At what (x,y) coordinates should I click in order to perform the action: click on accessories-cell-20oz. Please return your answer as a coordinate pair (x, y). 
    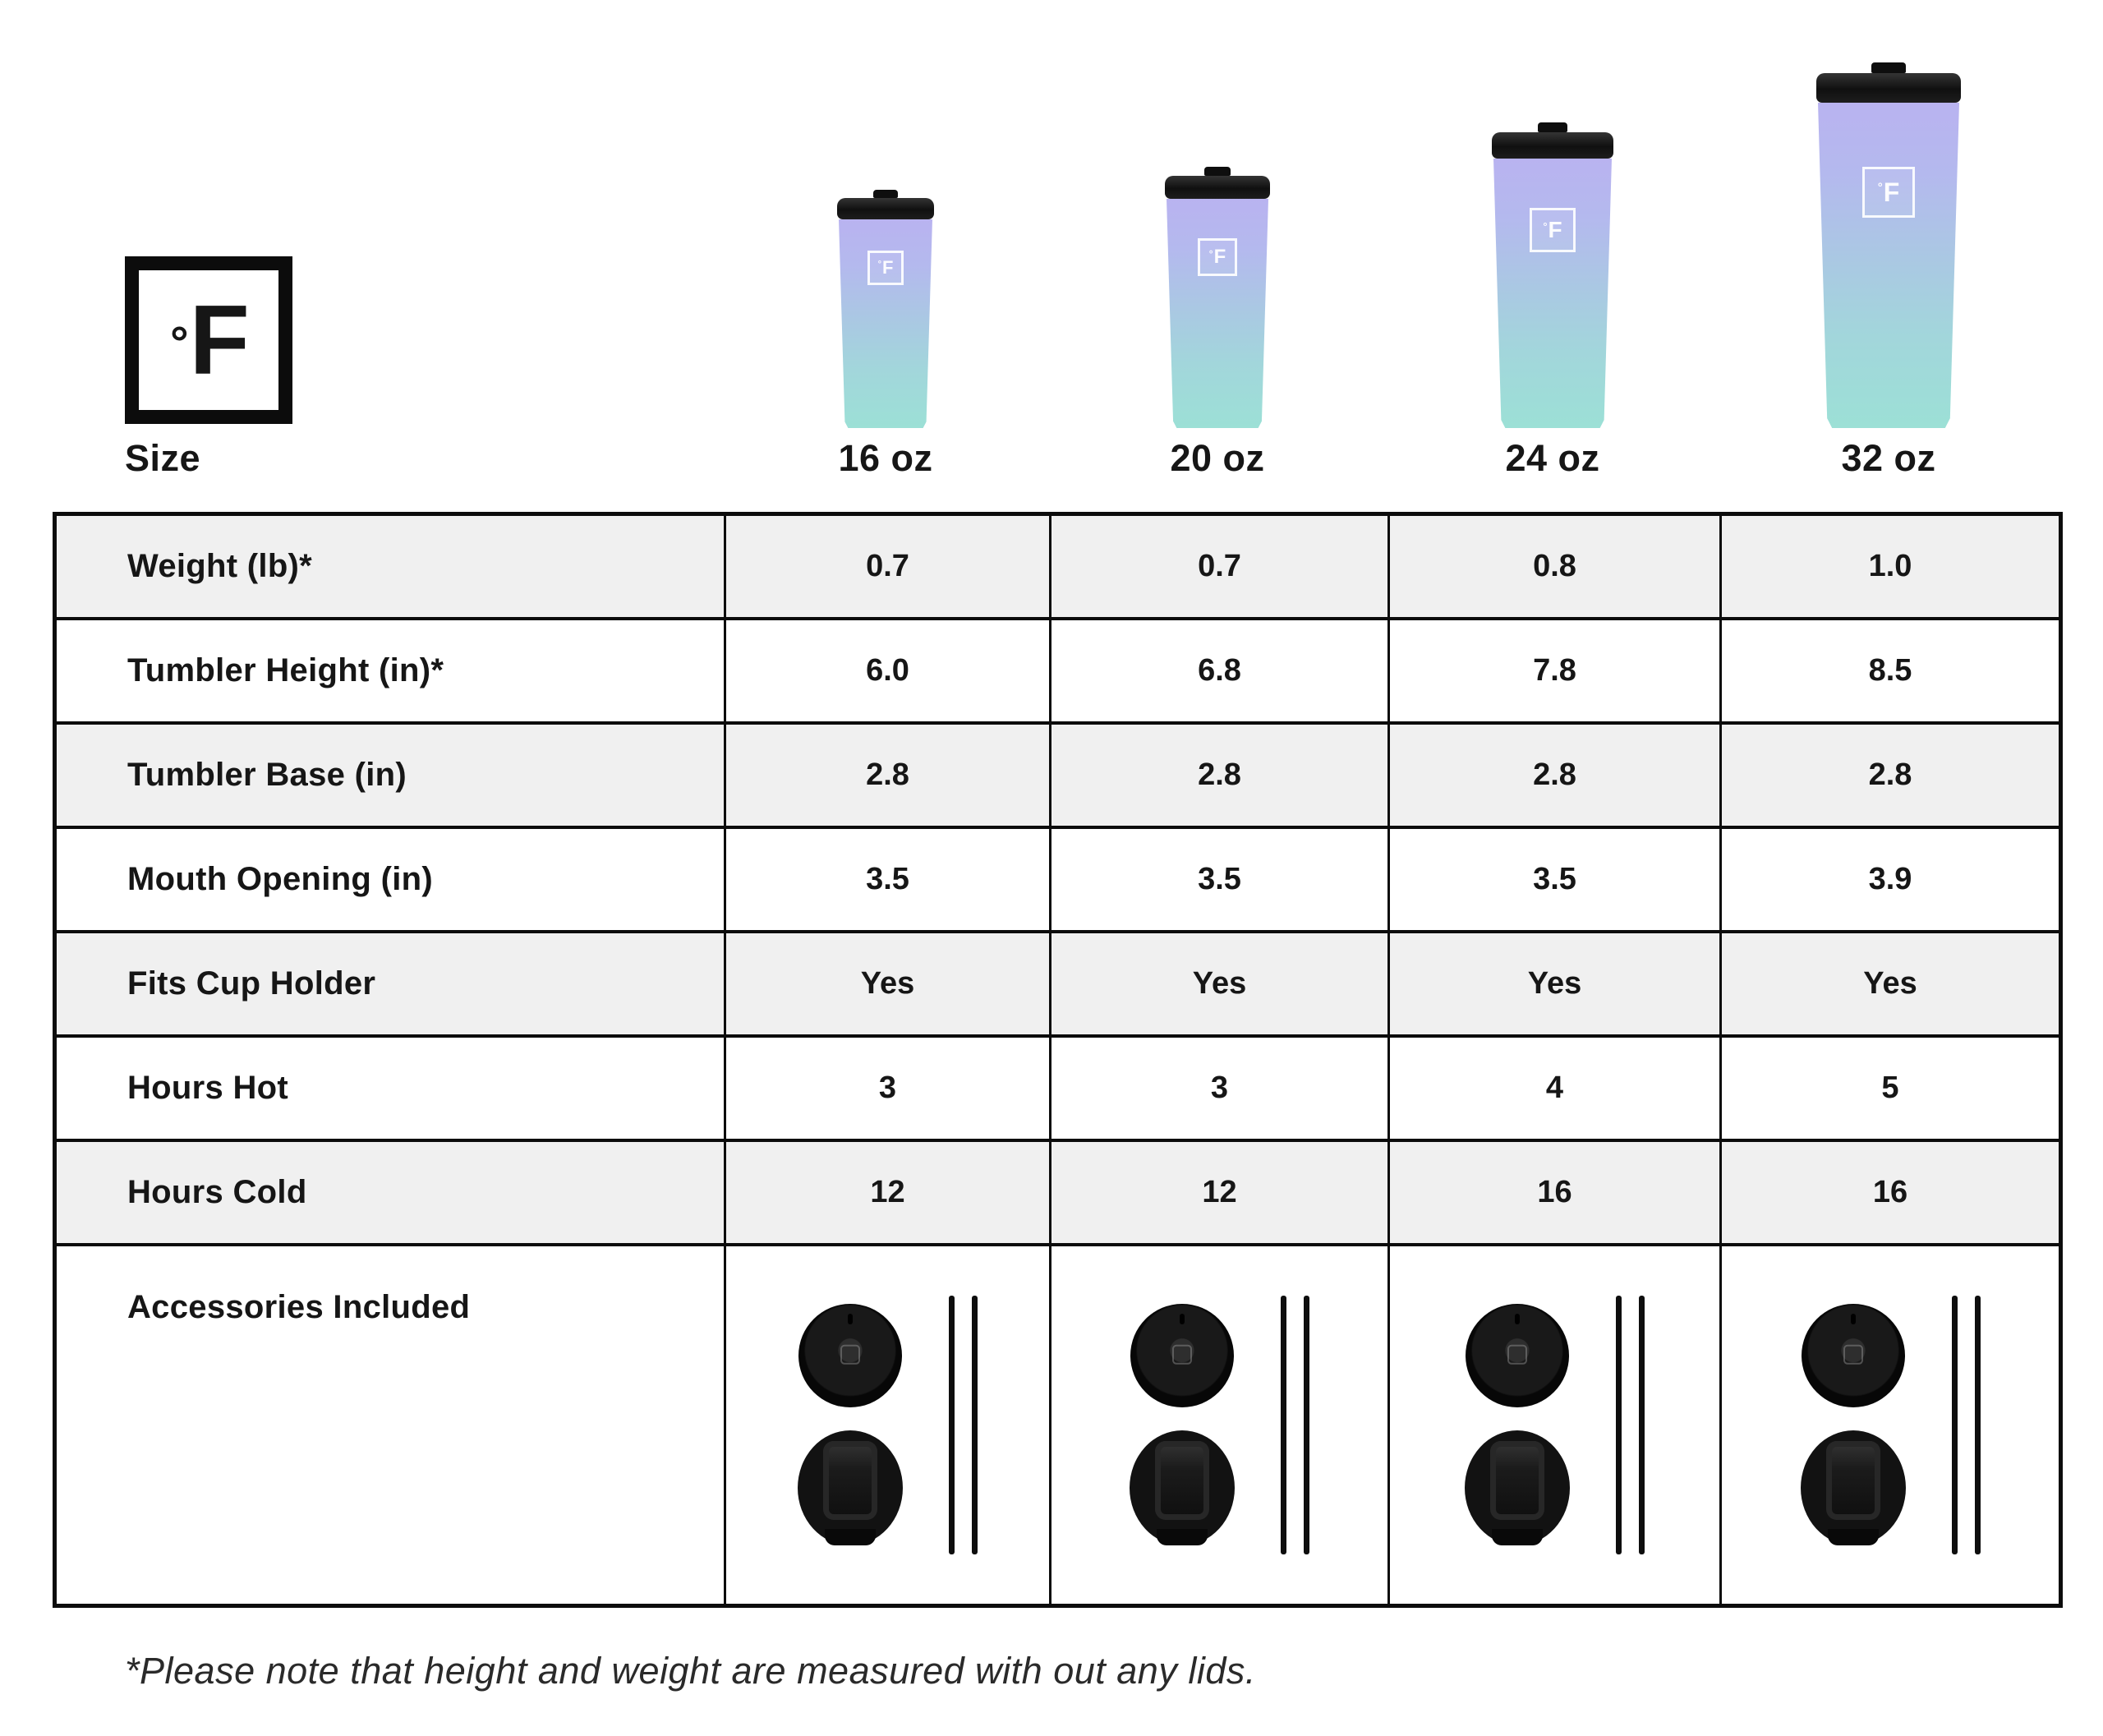
    Looking at the image, I should click on (1219, 1425).